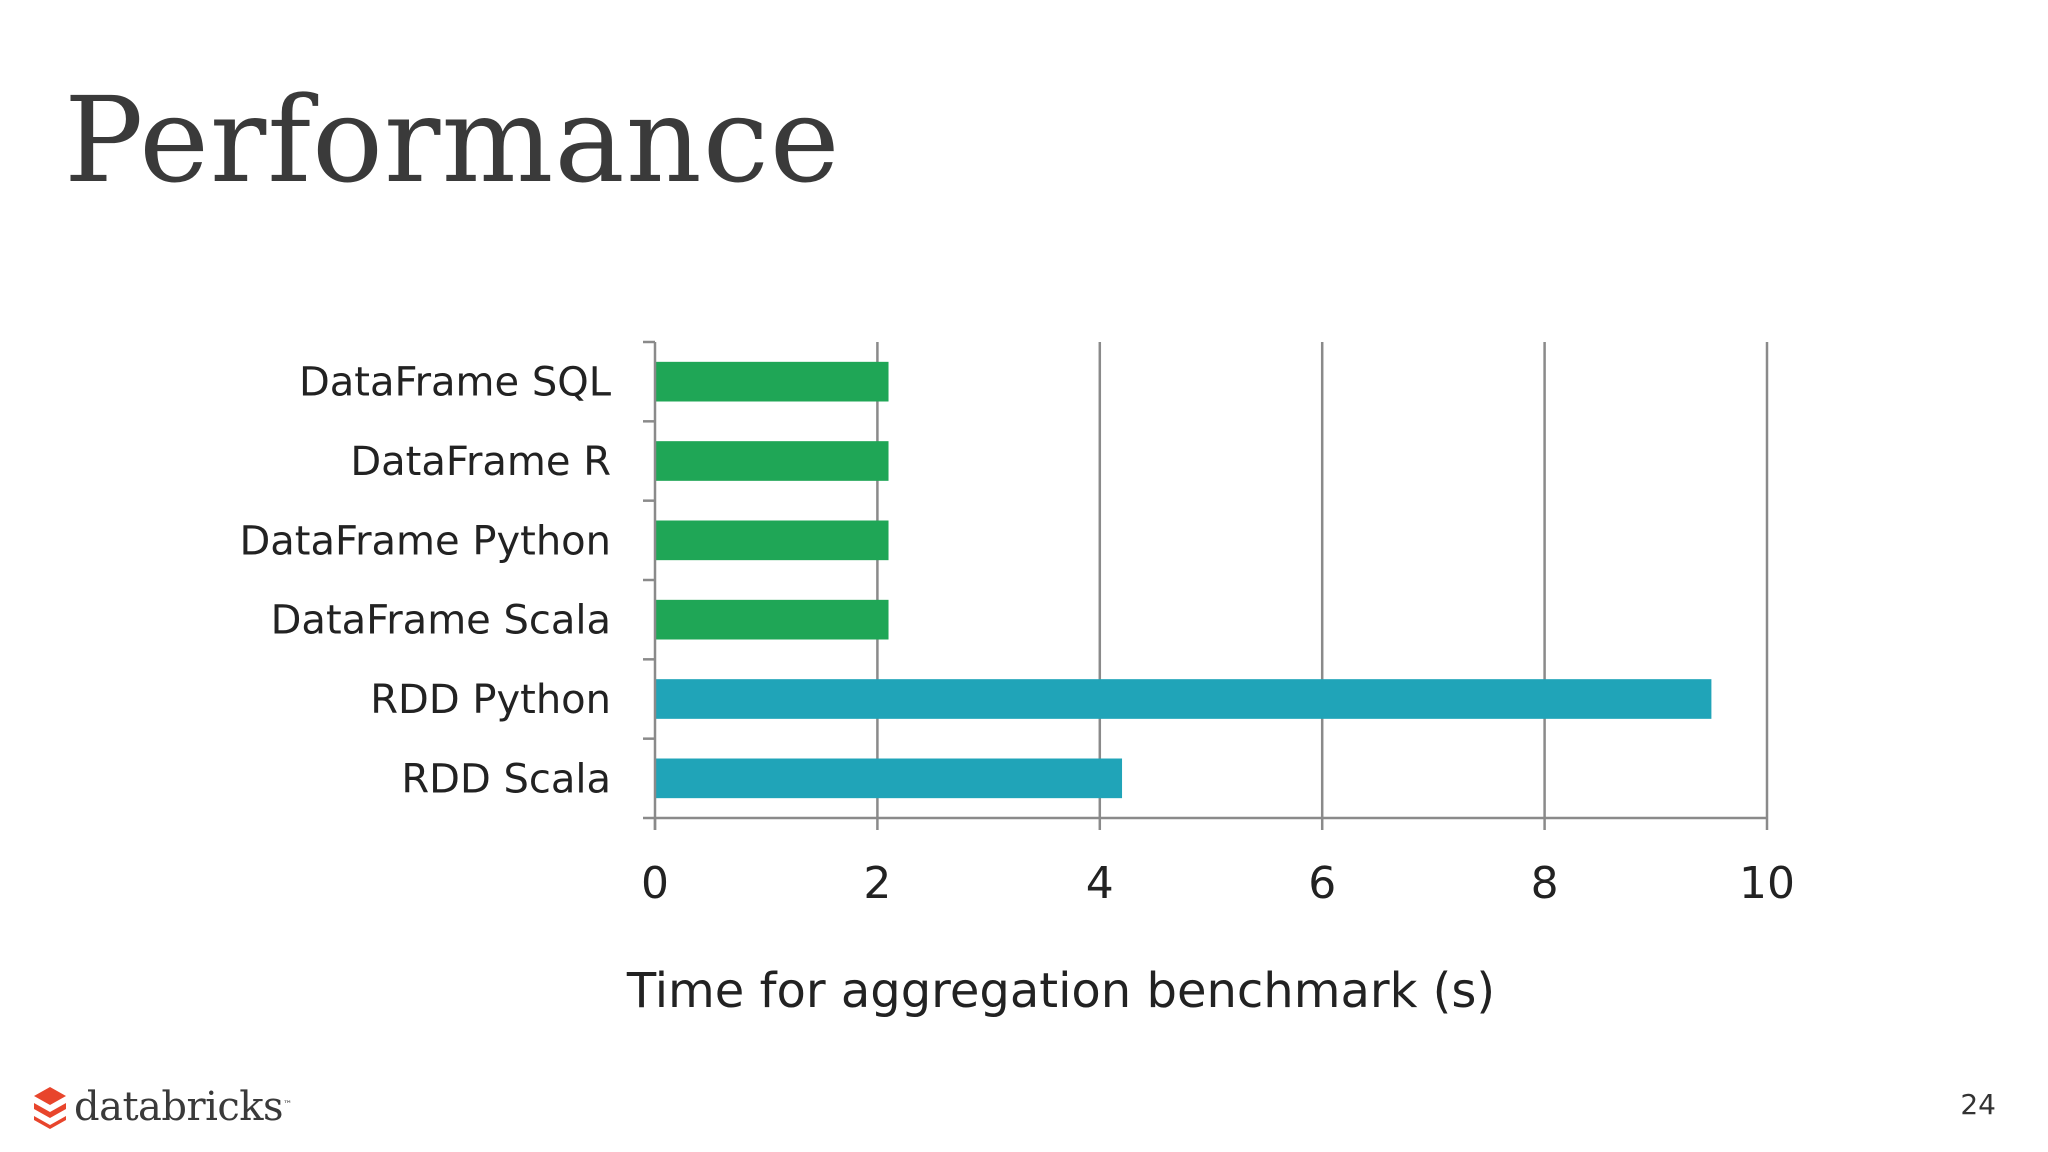 This screenshot has width=2048, height=1152. Describe the element at coordinates (50, 1108) in the screenshot. I see `databricks-layers-icon` at that location.